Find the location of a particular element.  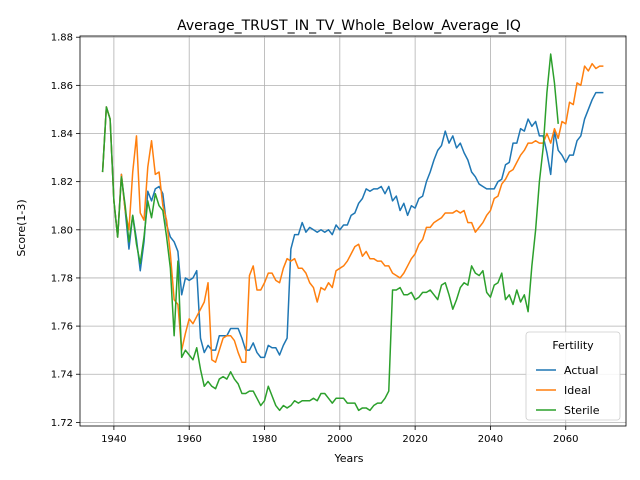

y-tick-label: 1.72 is located at coordinates (62, 423).